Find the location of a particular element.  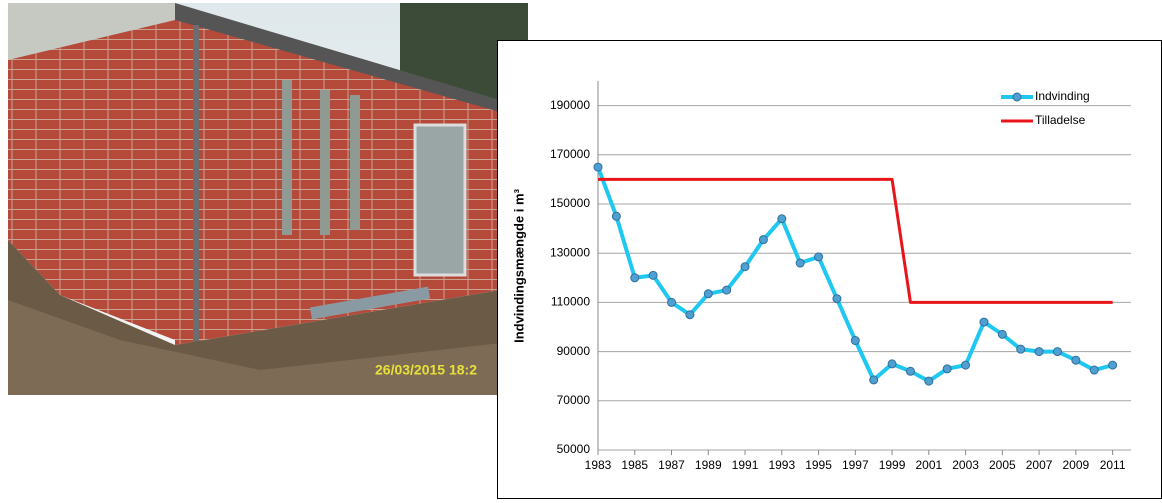

x-tick-label: 2001 is located at coordinates (928, 465).